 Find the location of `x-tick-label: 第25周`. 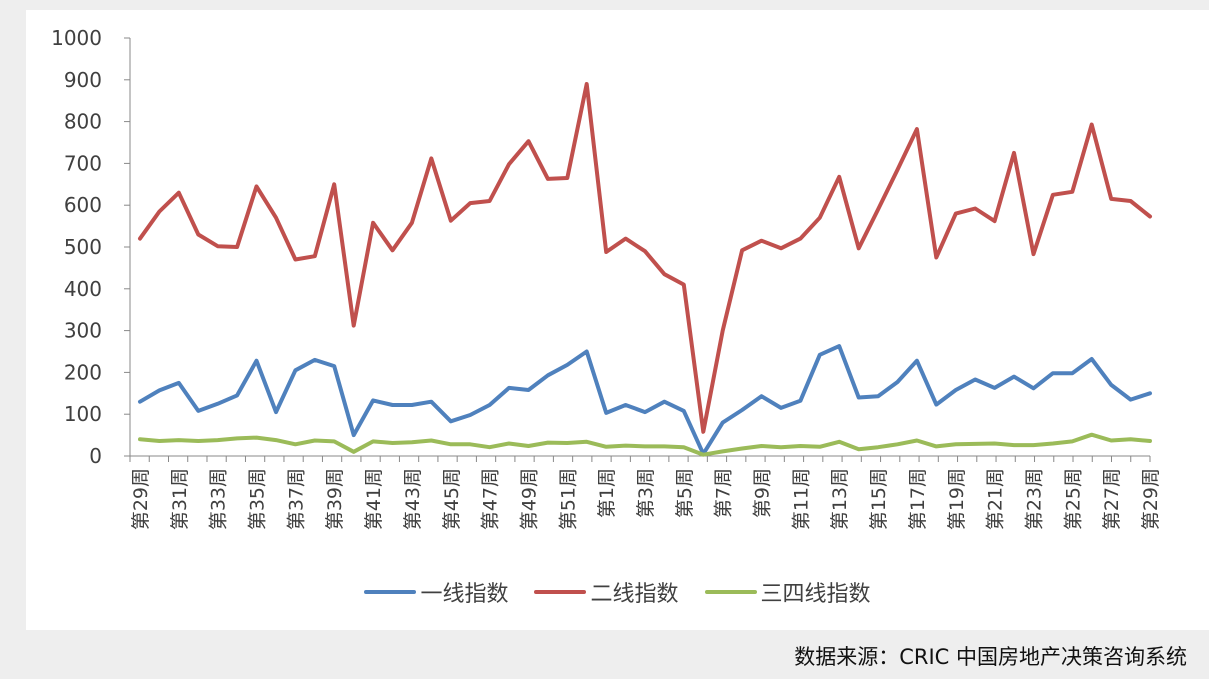

x-tick-label: 第25周 is located at coordinates (1073, 499).